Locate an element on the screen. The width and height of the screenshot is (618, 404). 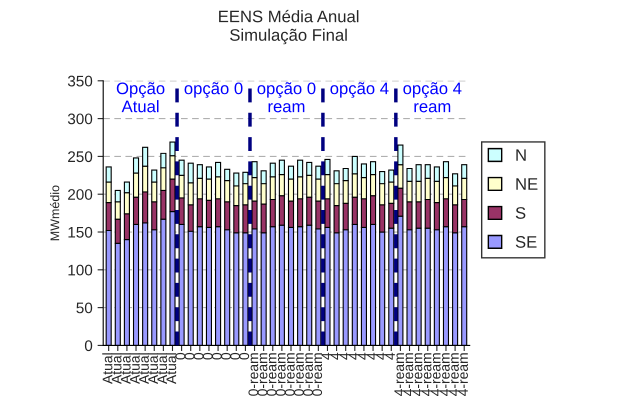
annotation: opção 0 is located at coordinates (213, 90).